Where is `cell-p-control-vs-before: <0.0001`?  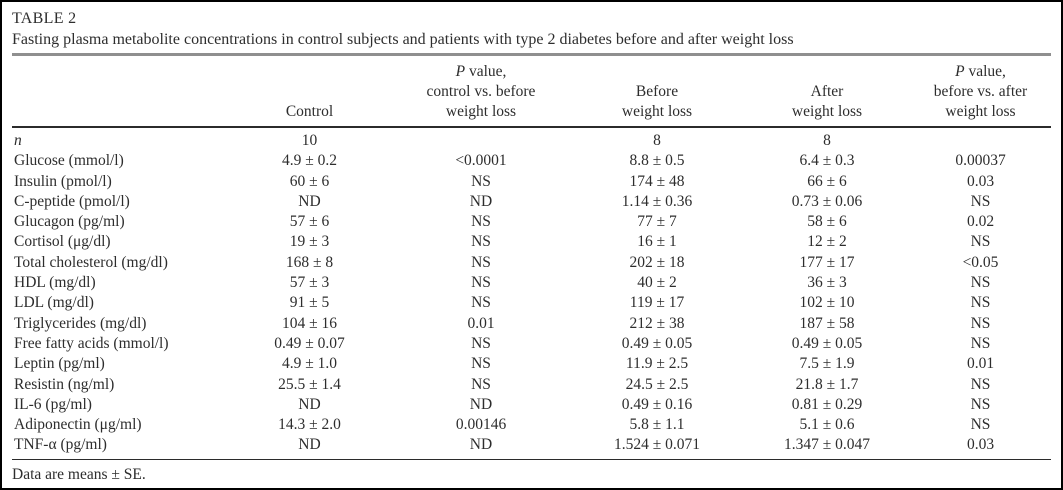 cell-p-control-vs-before: <0.0001 is located at coordinates (481, 161).